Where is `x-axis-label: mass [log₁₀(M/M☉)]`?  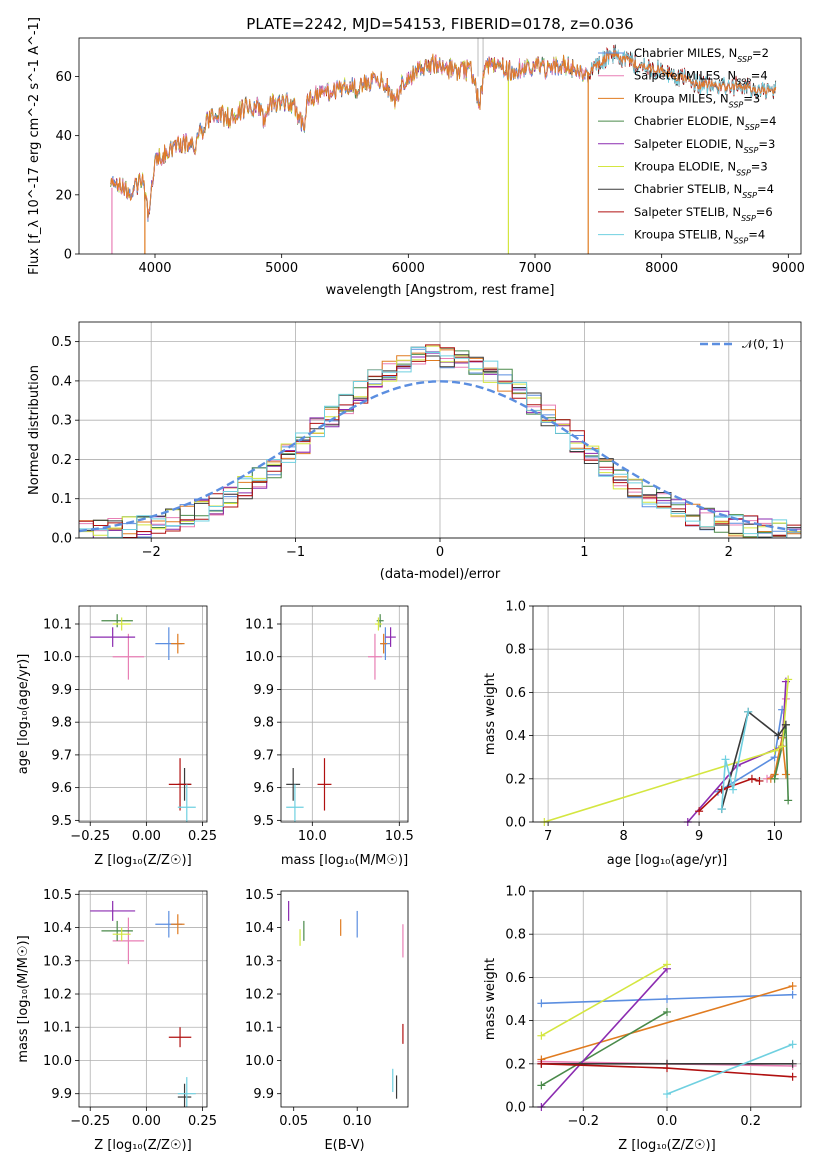
x-axis-label: mass [log₁₀(M/M☉)] is located at coordinates (344, 860).